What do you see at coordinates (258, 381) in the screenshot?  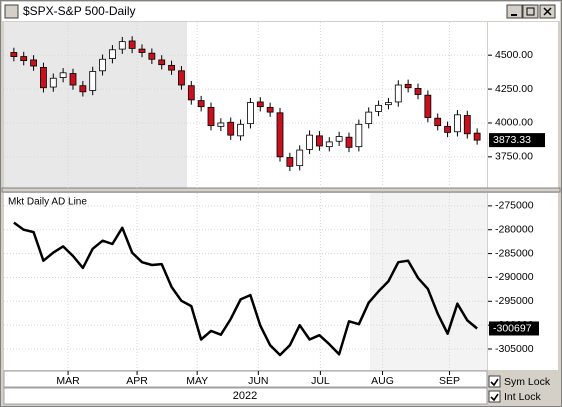 I see `x-tick-label: JUN` at bounding box center [258, 381].